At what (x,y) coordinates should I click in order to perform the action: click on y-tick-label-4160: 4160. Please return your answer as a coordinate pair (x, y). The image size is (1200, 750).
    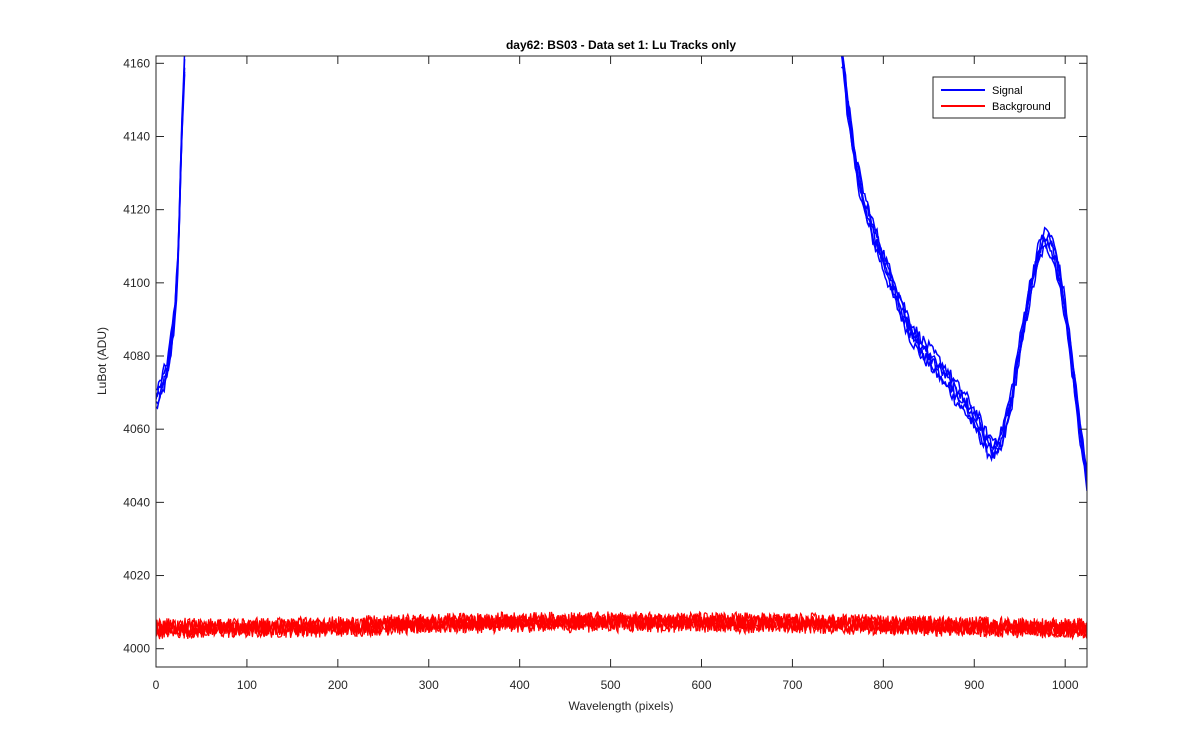
    Looking at the image, I should click on (136, 63).